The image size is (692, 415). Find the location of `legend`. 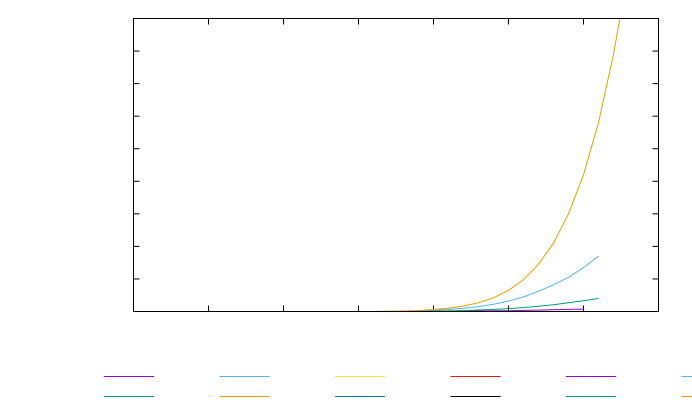

legend is located at coordinates (398, 386).